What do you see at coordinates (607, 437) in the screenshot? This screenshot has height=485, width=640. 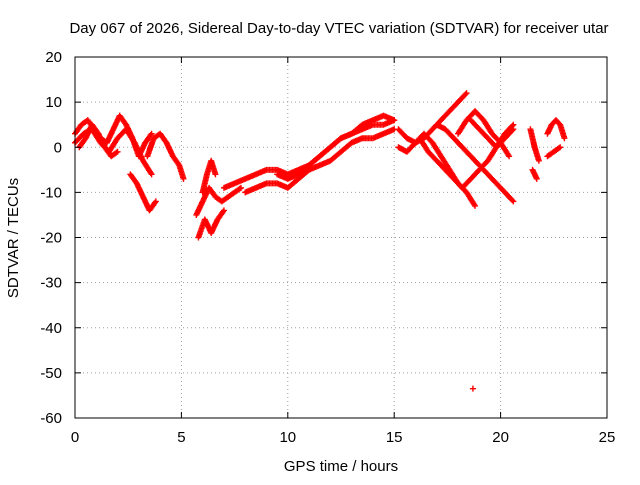 I see `x-tick-label: 25` at bounding box center [607, 437].